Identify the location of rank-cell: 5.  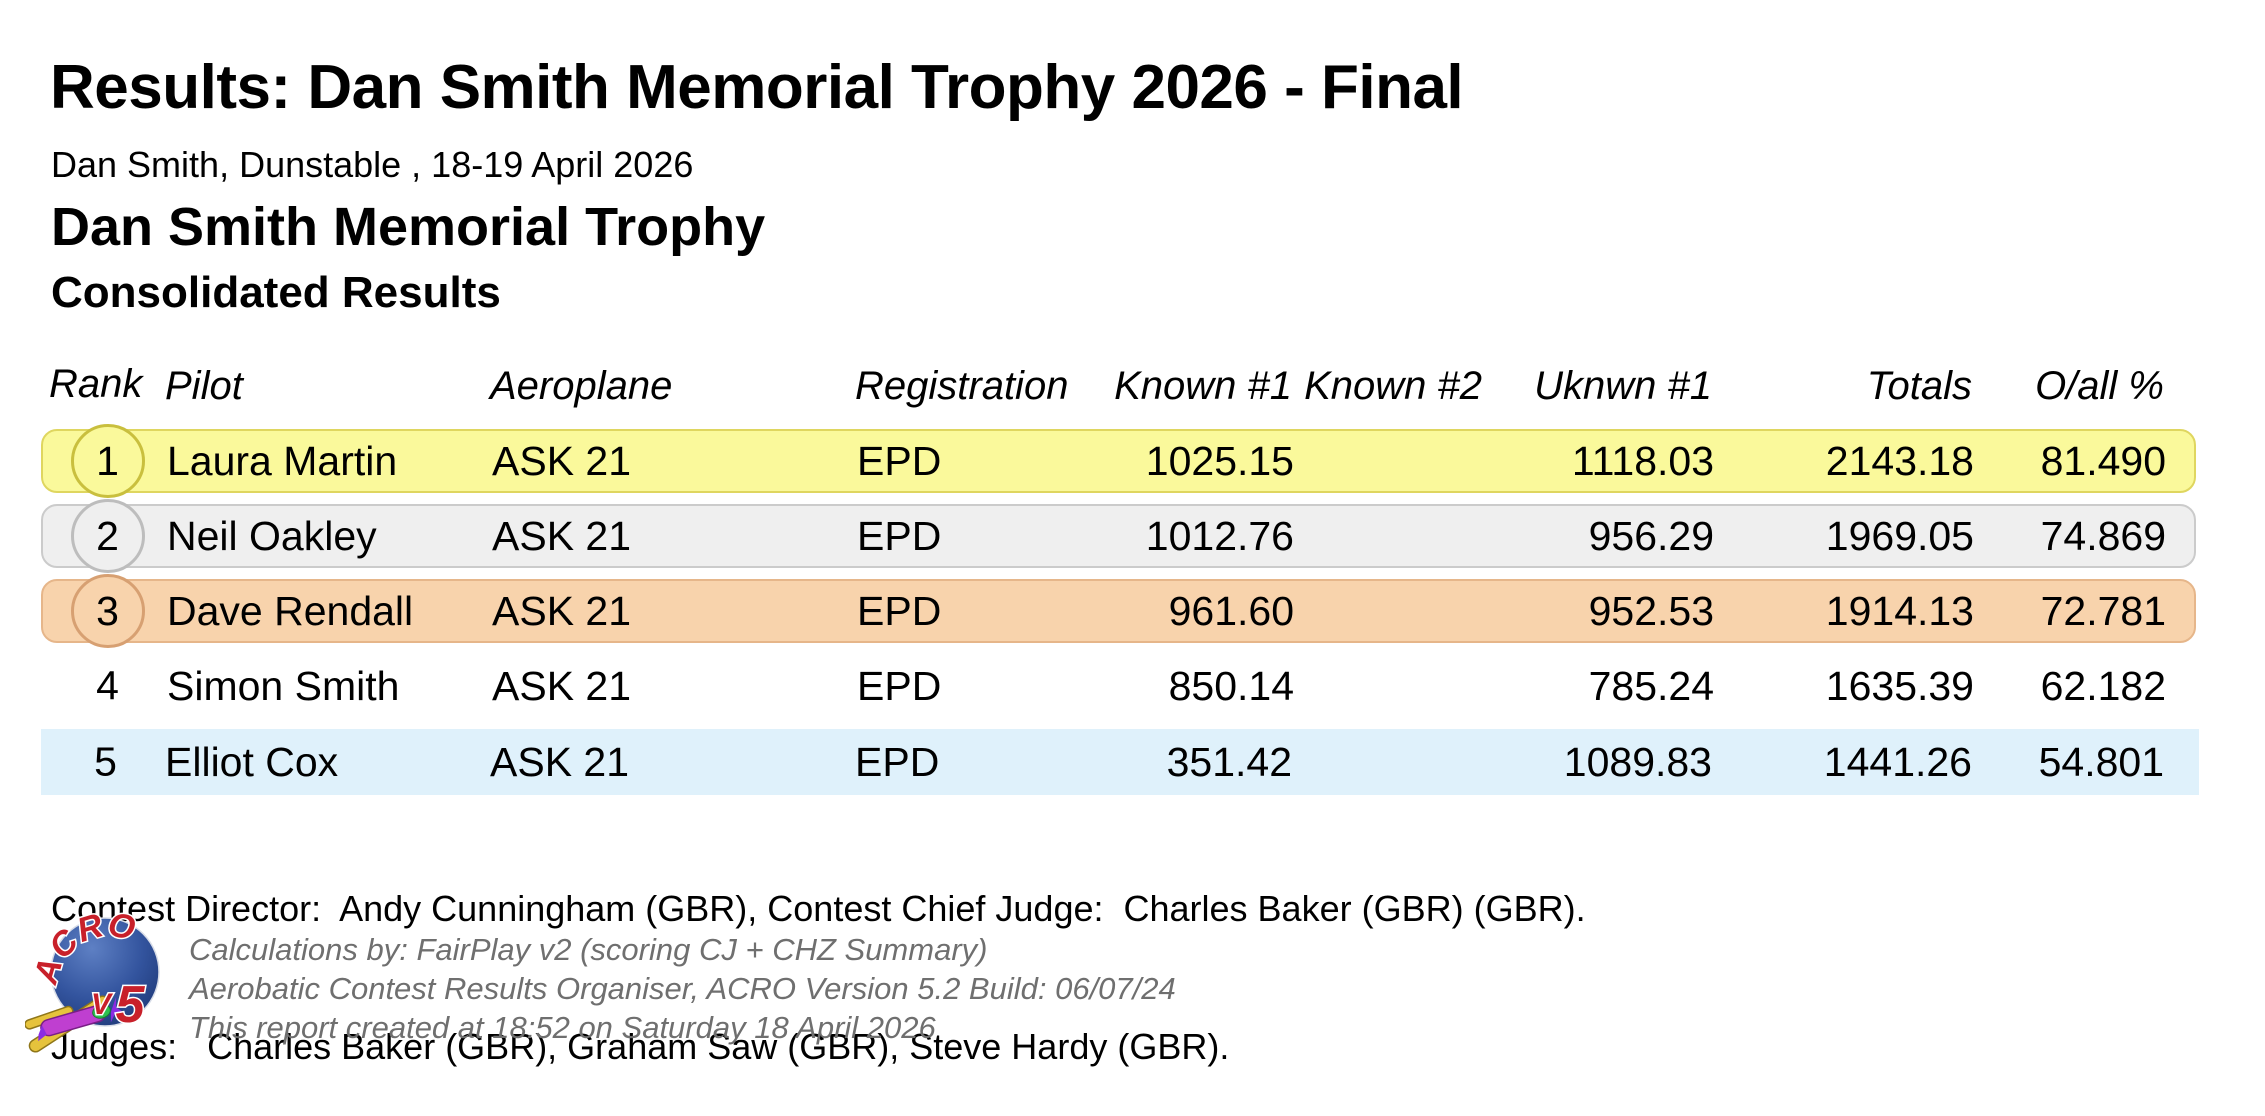
(99, 762).